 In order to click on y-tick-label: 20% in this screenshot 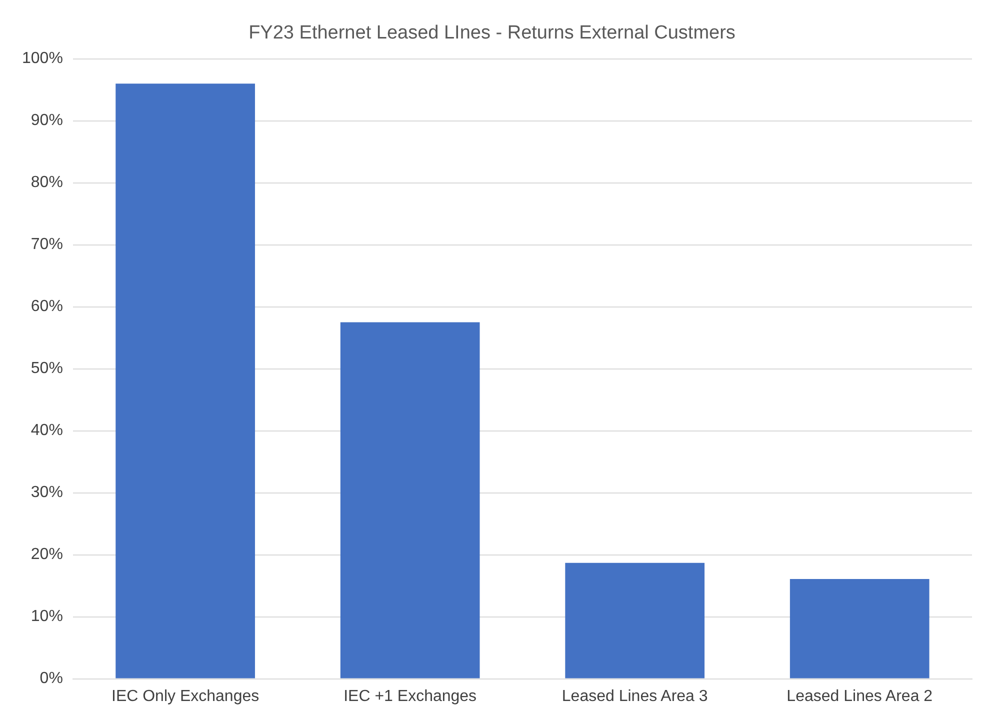, I will do `click(46, 555)`.